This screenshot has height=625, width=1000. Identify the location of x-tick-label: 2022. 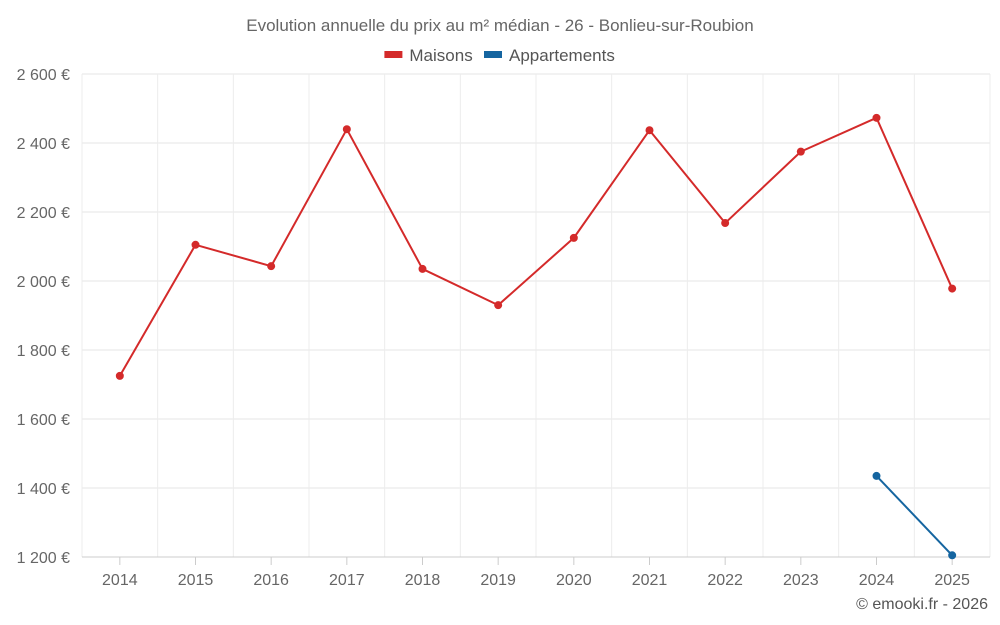
(725, 580).